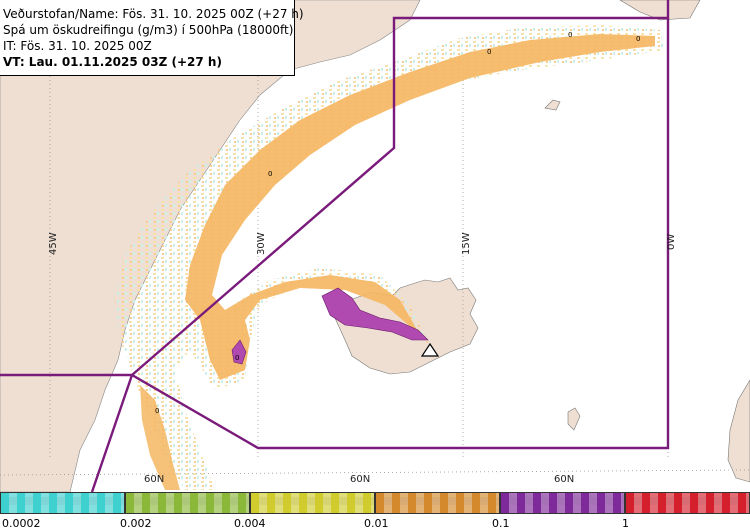 This screenshot has width=750, height=532. Describe the element at coordinates (136, 523) in the screenshot. I see `legend-tick: 0.002` at that location.